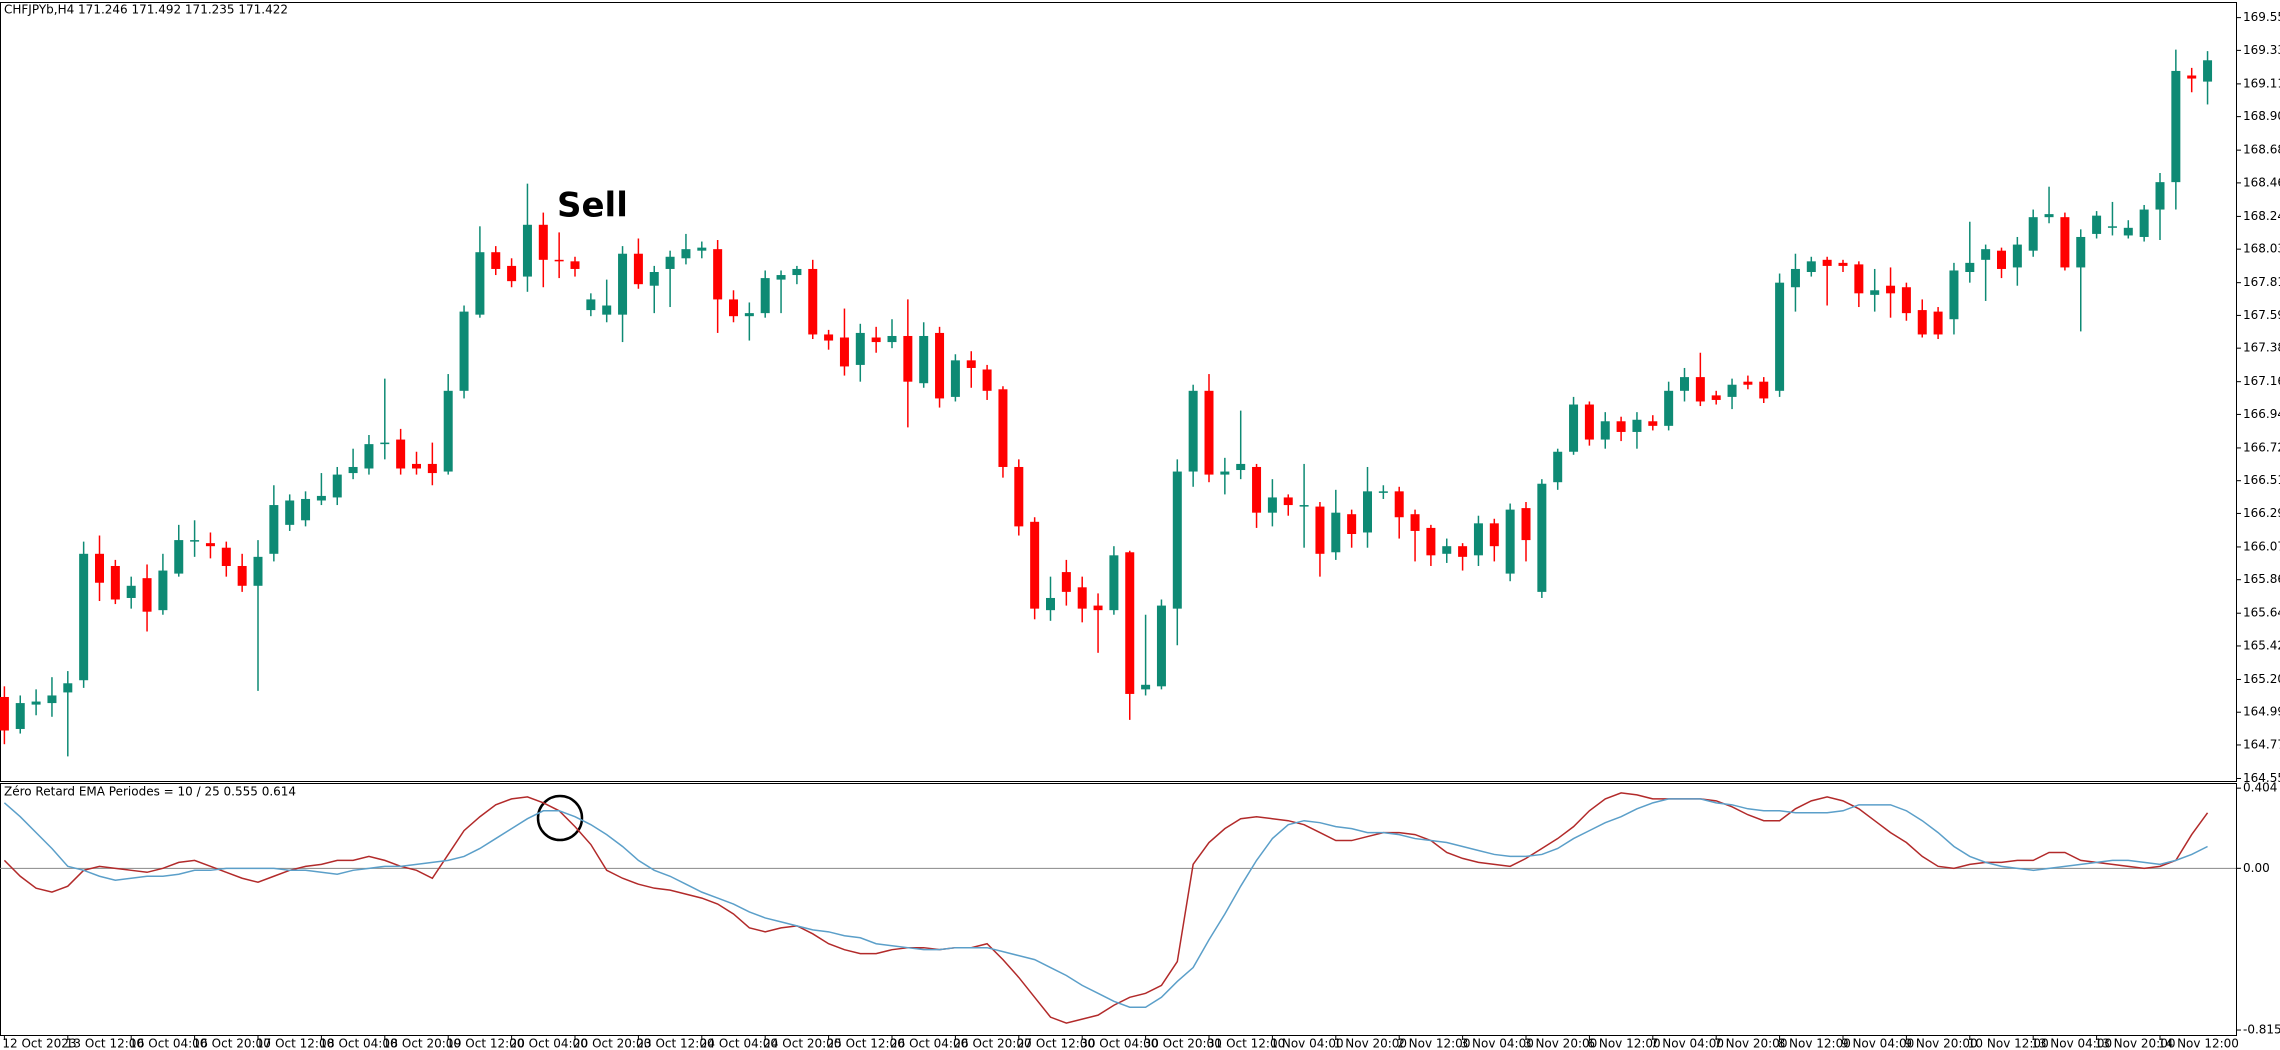 The height and width of the screenshot is (1050, 2280). I want to click on x-tick-label: 13 Oct 12:00, so click(105, 1043).